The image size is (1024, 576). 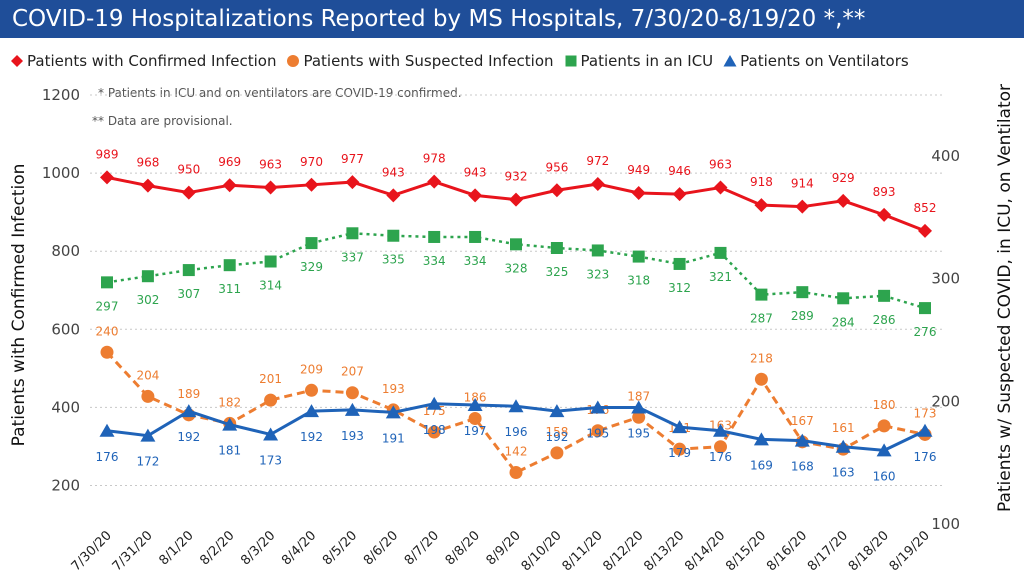 I want to click on data-label-patients-with-confirmed-infection: 914, so click(x=802, y=184).